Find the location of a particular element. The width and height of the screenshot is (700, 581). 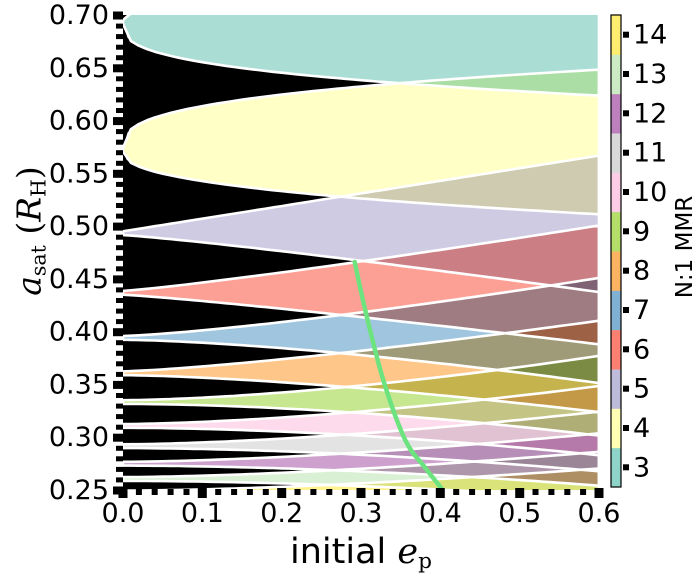

y-tick-label: 0.60 is located at coordinates (79, 121).